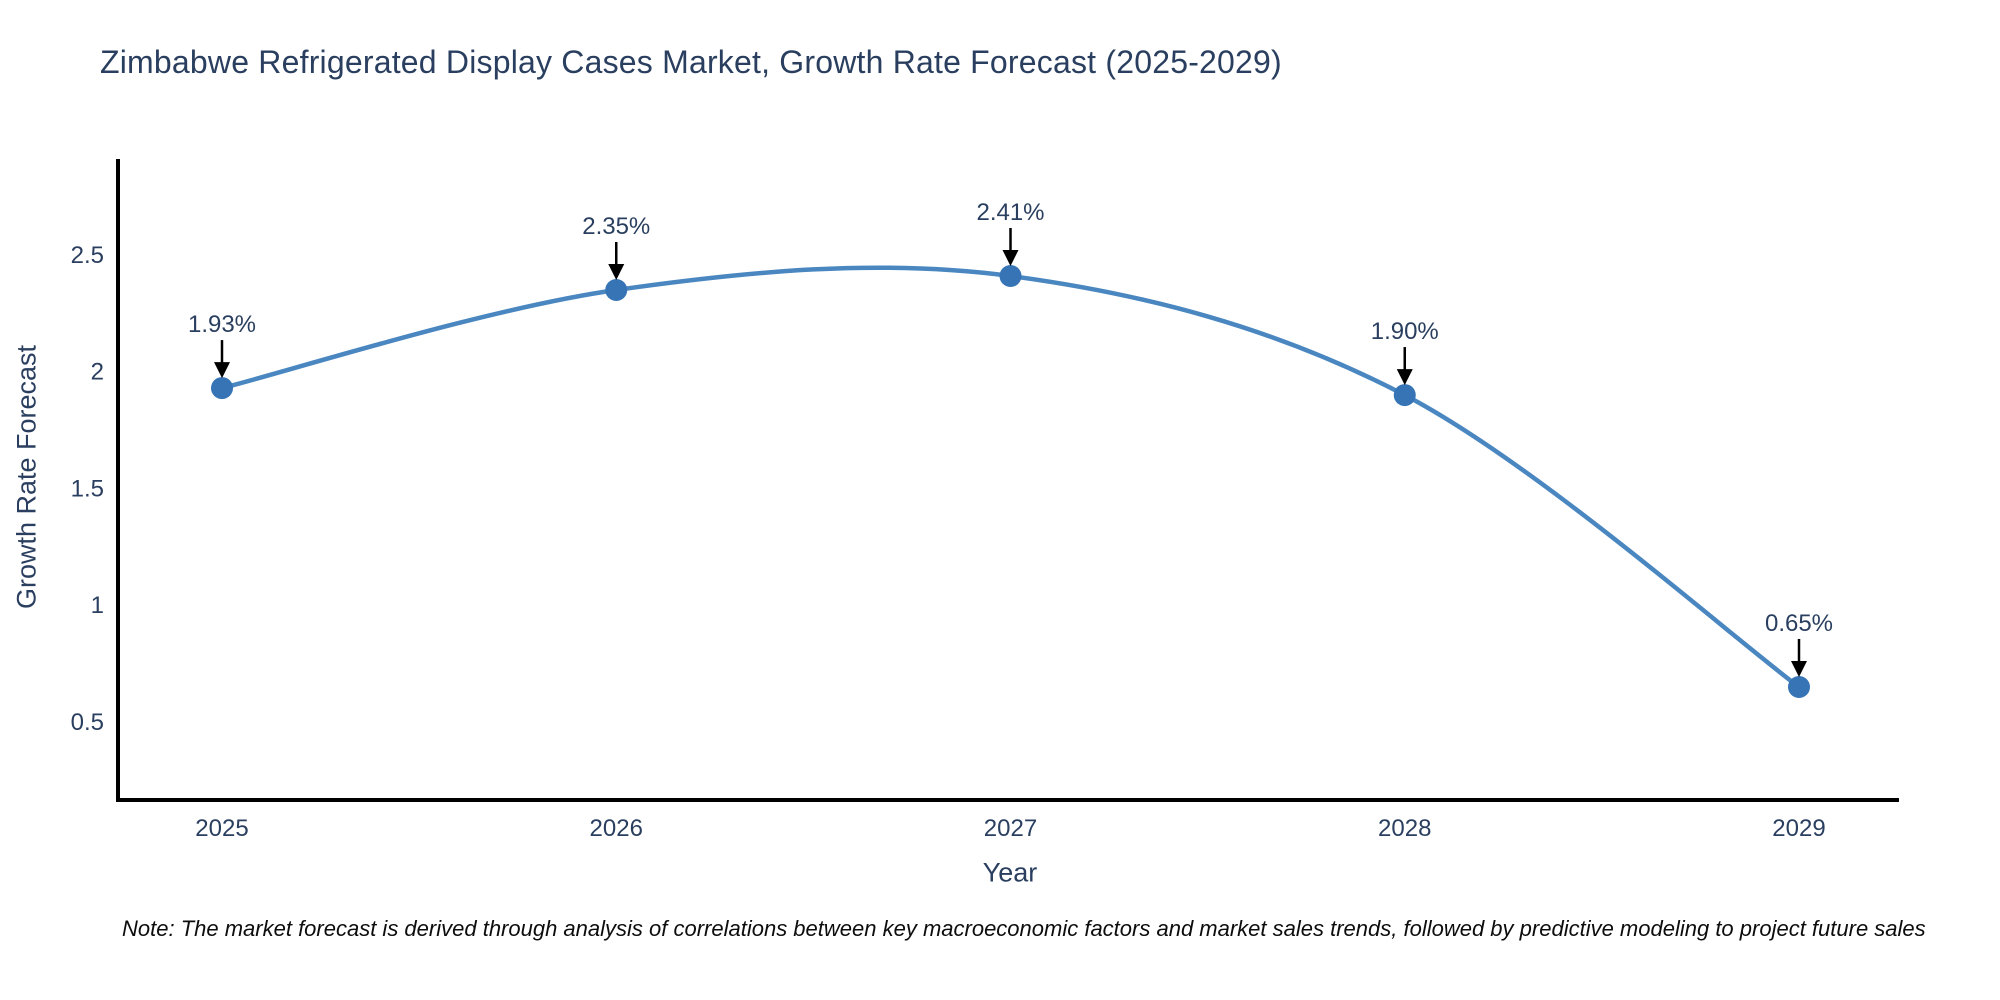 This screenshot has height=1000, width=2000. Describe the element at coordinates (222, 324) in the screenshot. I see `data-point-label: 1.93%` at that location.